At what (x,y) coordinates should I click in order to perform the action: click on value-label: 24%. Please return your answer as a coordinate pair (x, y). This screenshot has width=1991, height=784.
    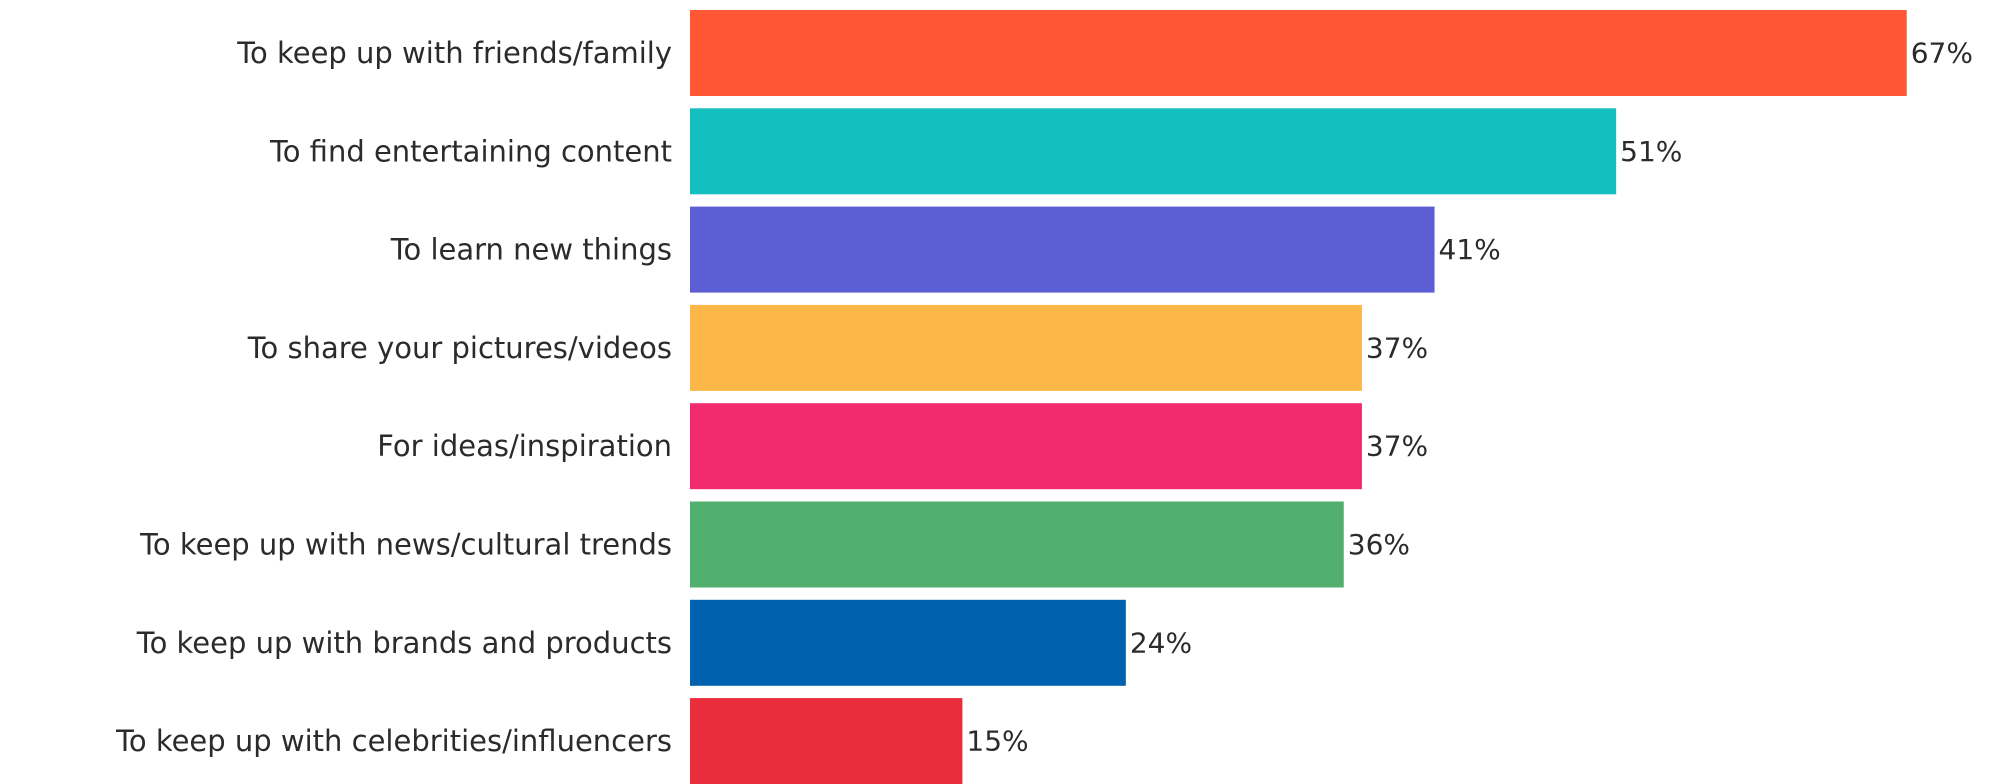
    Looking at the image, I should click on (1161, 642).